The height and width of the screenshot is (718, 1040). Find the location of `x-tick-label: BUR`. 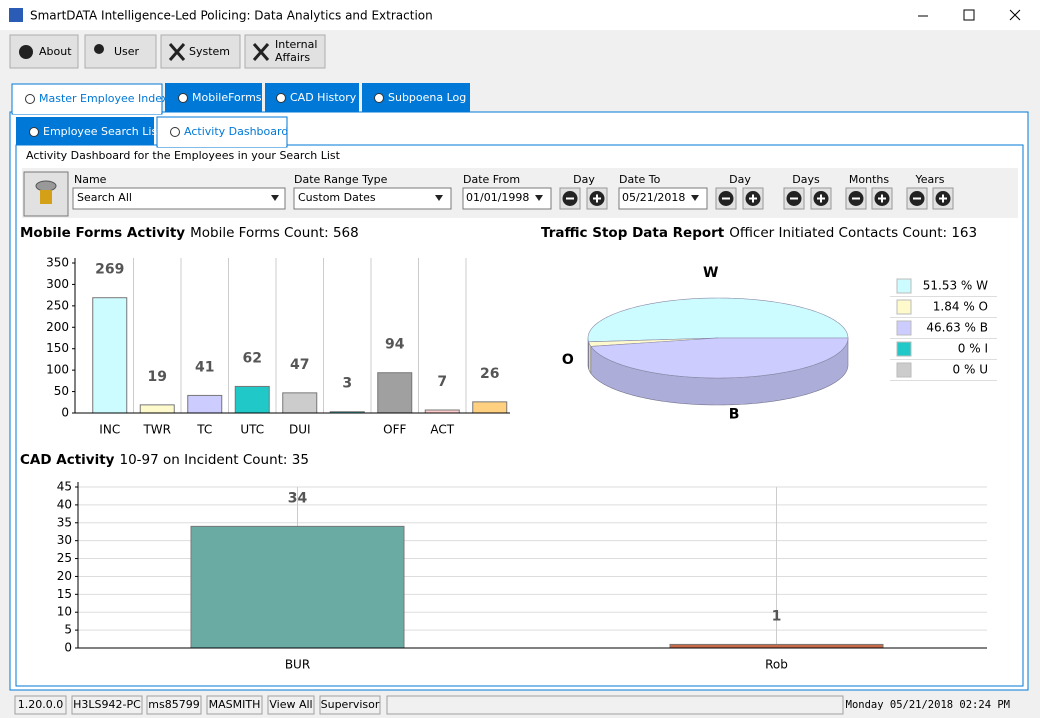

x-tick-label: BUR is located at coordinates (297, 665).